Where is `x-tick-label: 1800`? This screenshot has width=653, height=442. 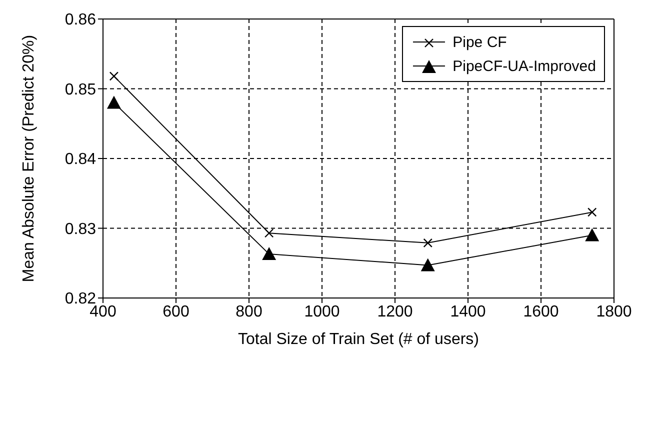 x-tick-label: 1800 is located at coordinates (614, 311).